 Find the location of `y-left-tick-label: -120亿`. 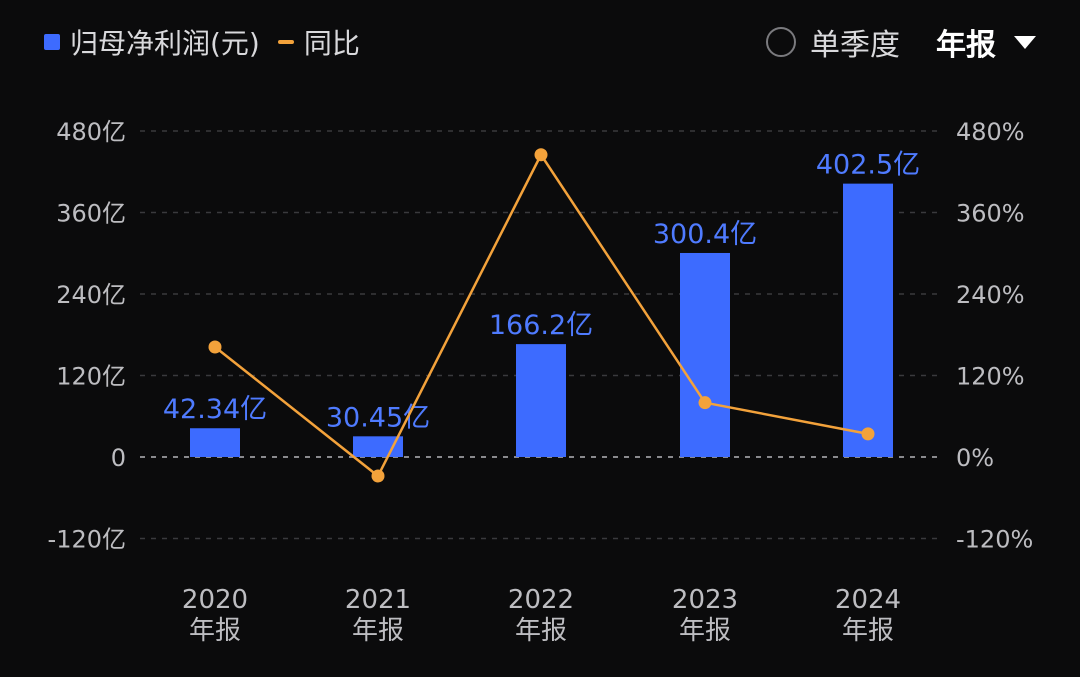

y-left-tick-label: -120亿 is located at coordinates (87, 540).